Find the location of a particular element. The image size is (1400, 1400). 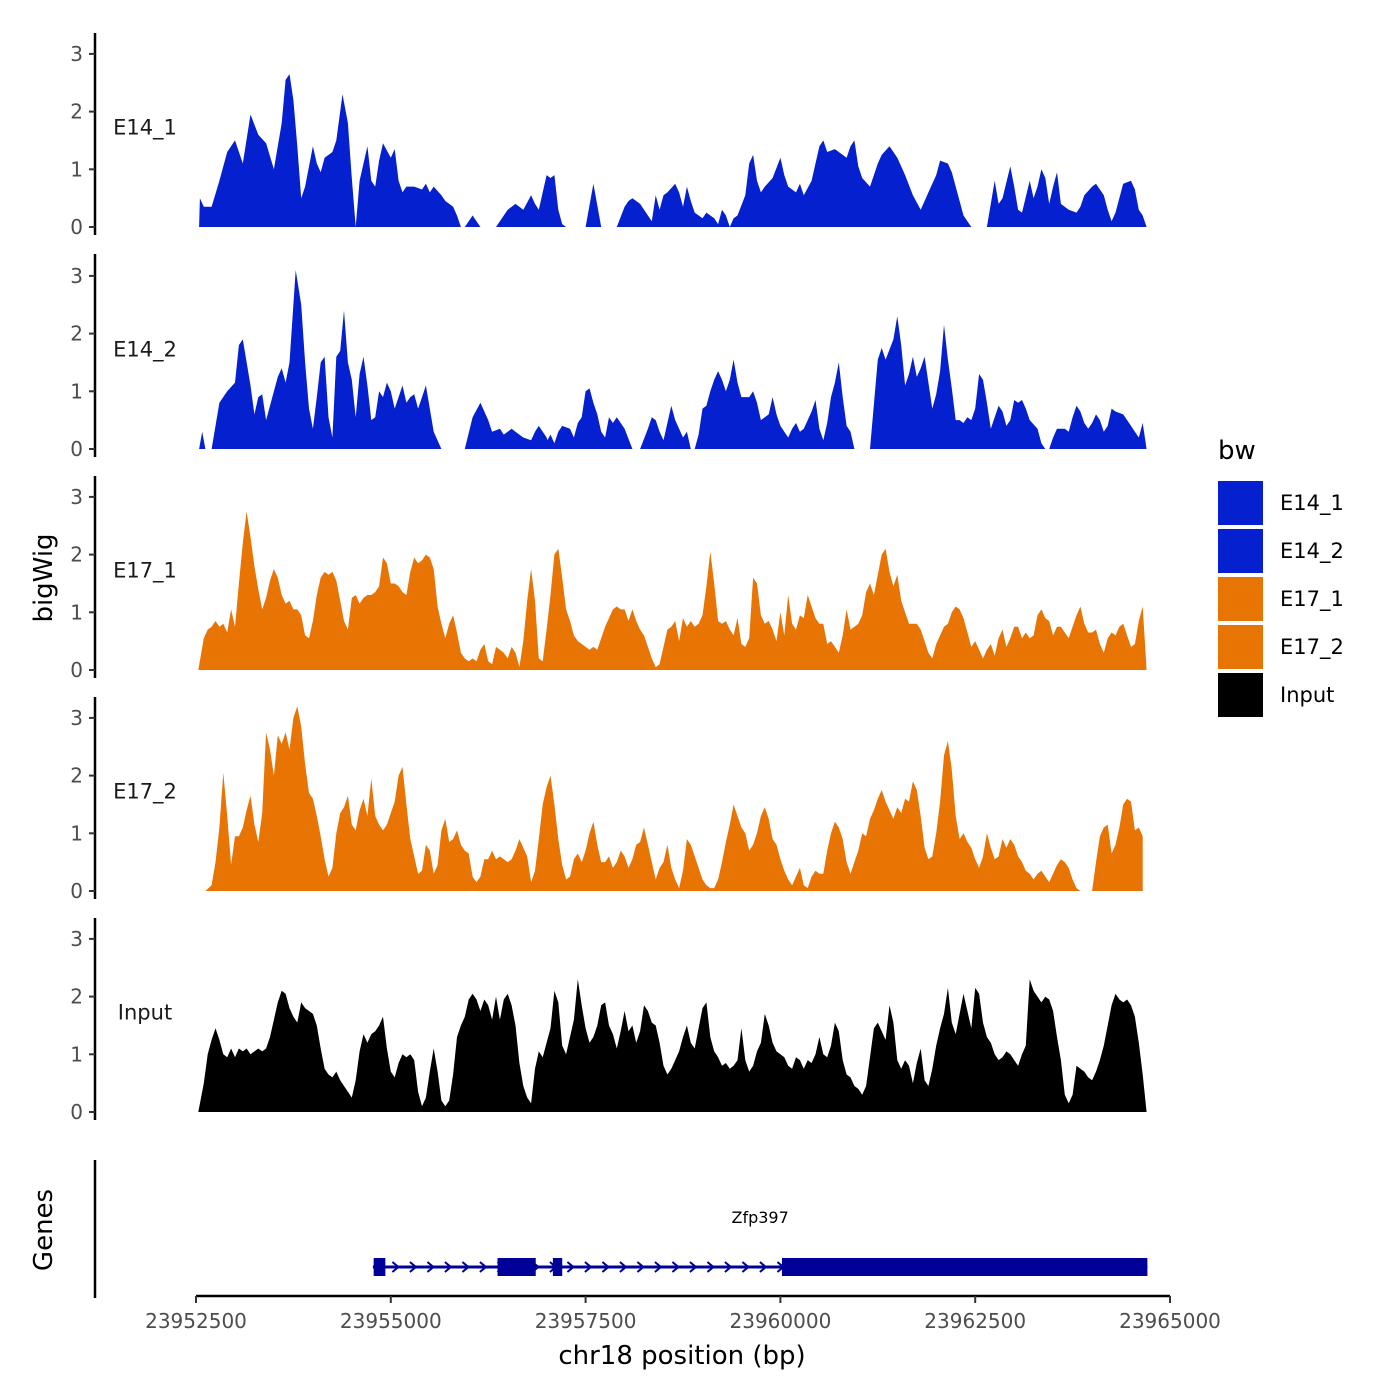

y-axis-title: bigWig is located at coordinates (44, 577).